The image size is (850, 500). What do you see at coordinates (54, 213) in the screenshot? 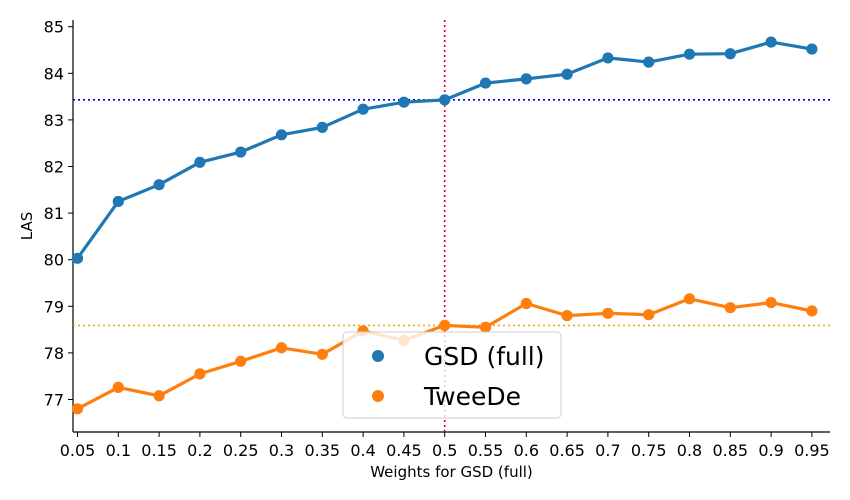
I see `y-tick-label: 81` at bounding box center [54, 213].